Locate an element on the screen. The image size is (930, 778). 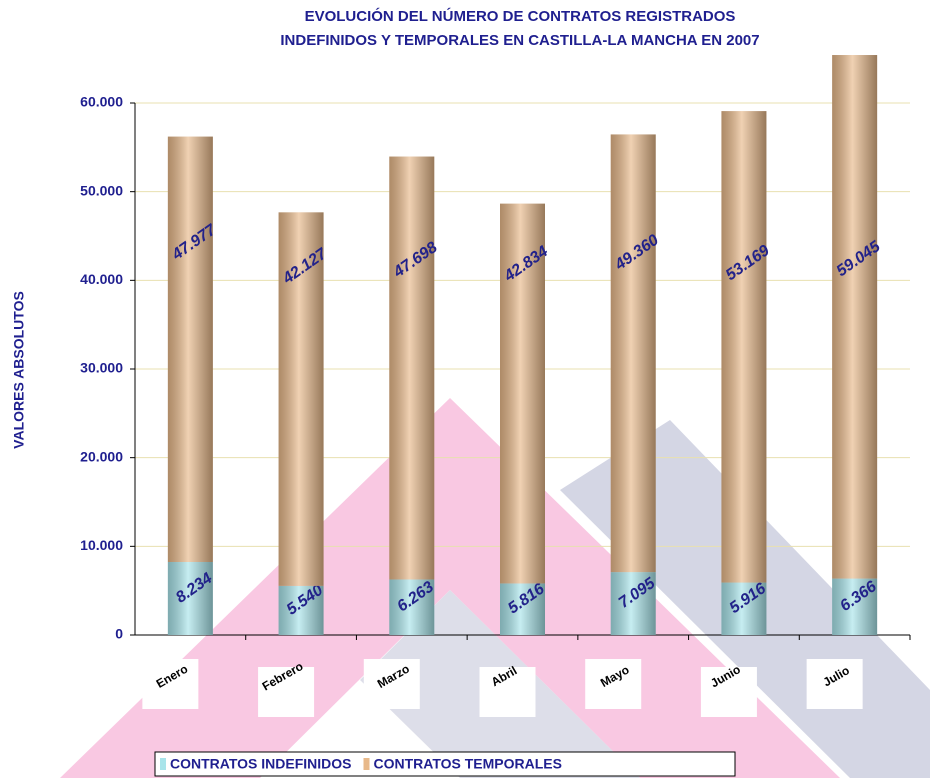
y-tick-label: 40.000 is located at coordinates (101, 279).